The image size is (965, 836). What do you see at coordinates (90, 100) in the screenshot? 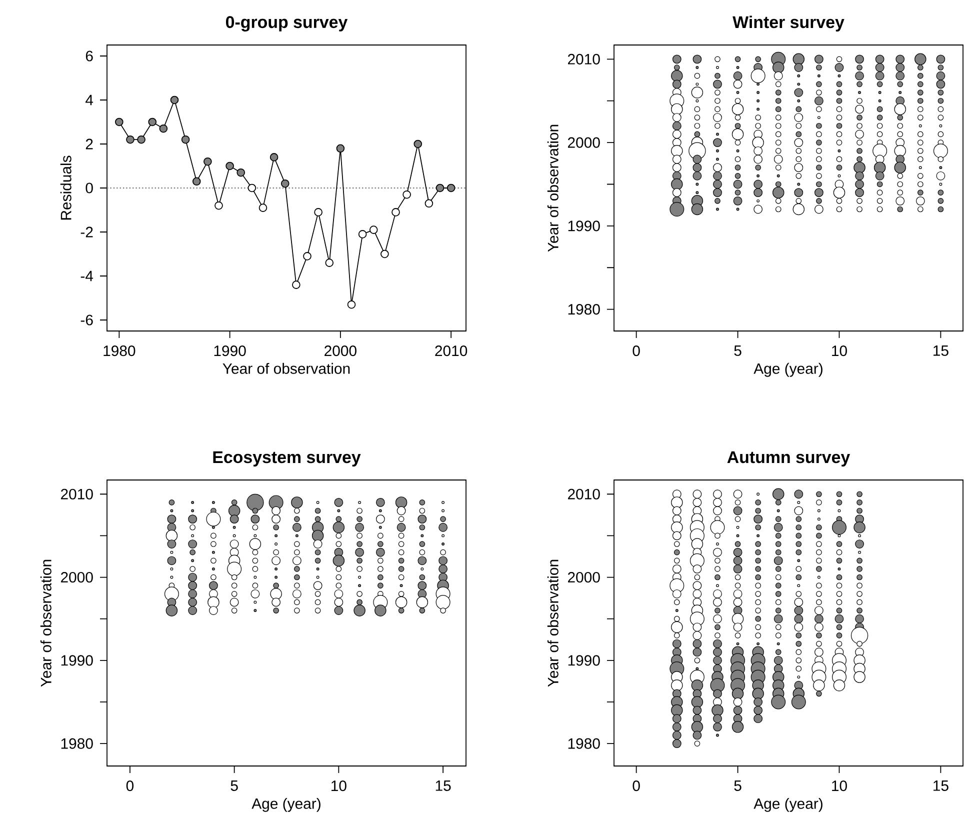
I see `y-tick-label: 4` at bounding box center [90, 100].